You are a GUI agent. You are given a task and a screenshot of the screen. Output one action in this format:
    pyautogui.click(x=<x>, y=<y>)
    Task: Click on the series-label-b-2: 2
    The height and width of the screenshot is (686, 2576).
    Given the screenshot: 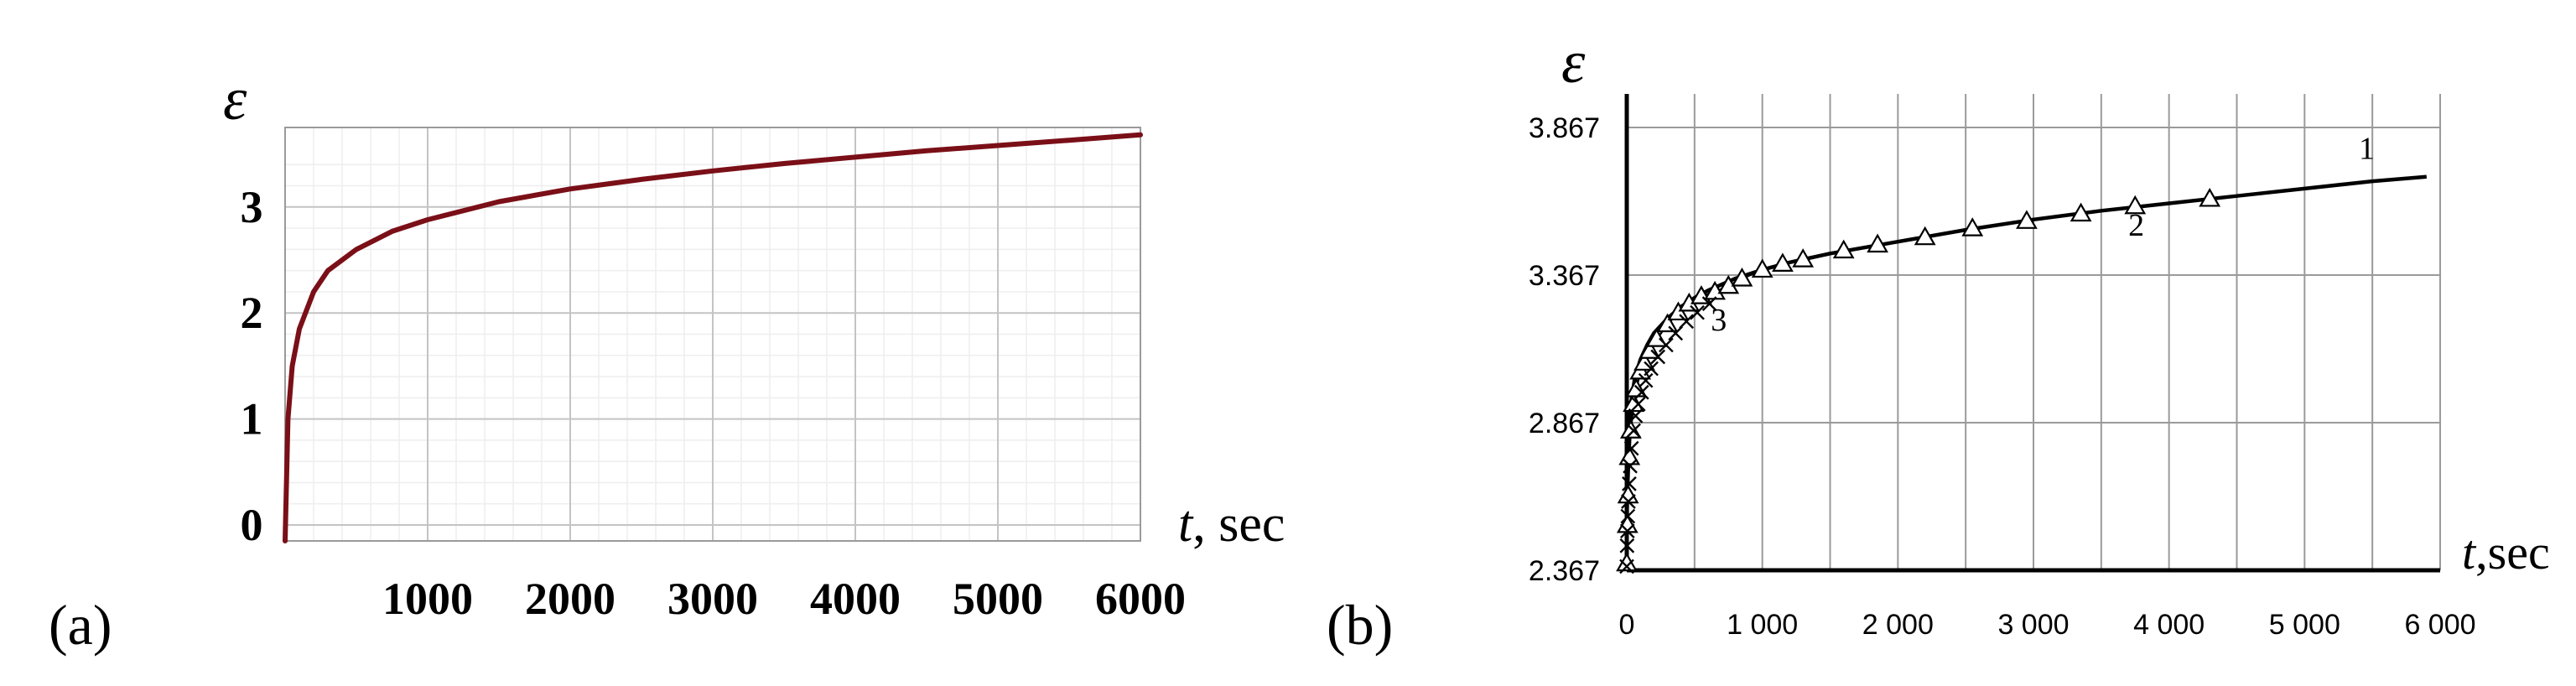 What is the action you would take?
    pyautogui.click(x=2136, y=226)
    